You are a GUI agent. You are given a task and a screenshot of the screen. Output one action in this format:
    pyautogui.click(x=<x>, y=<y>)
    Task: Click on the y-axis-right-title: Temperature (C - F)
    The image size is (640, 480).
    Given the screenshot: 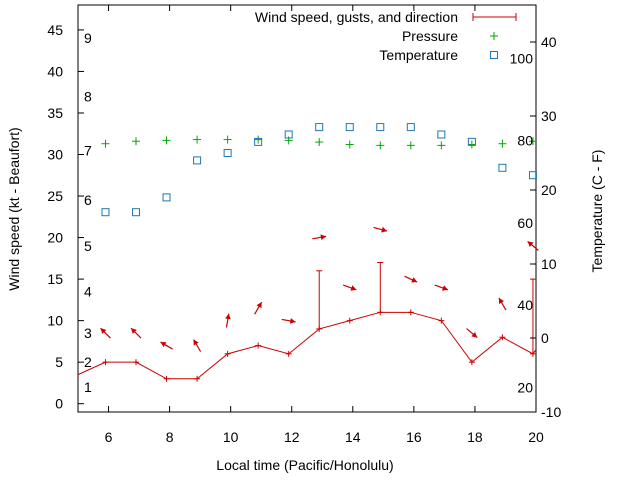 What is the action you would take?
    pyautogui.click(x=597, y=211)
    